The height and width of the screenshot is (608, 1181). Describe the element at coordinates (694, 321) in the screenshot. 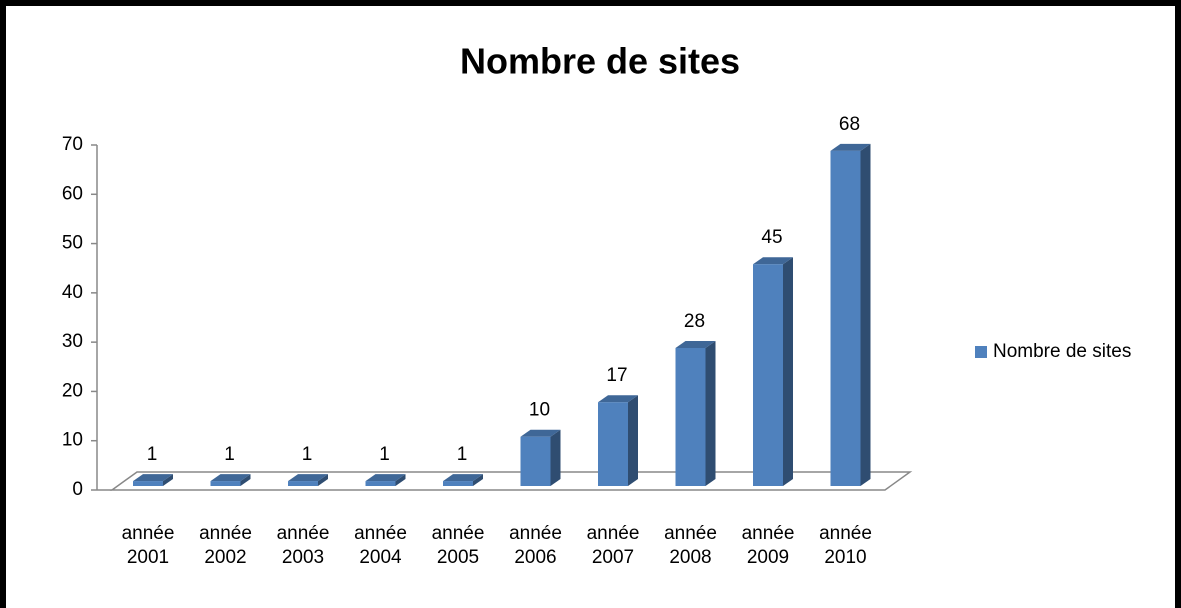

I see `data-label: 28` at that location.